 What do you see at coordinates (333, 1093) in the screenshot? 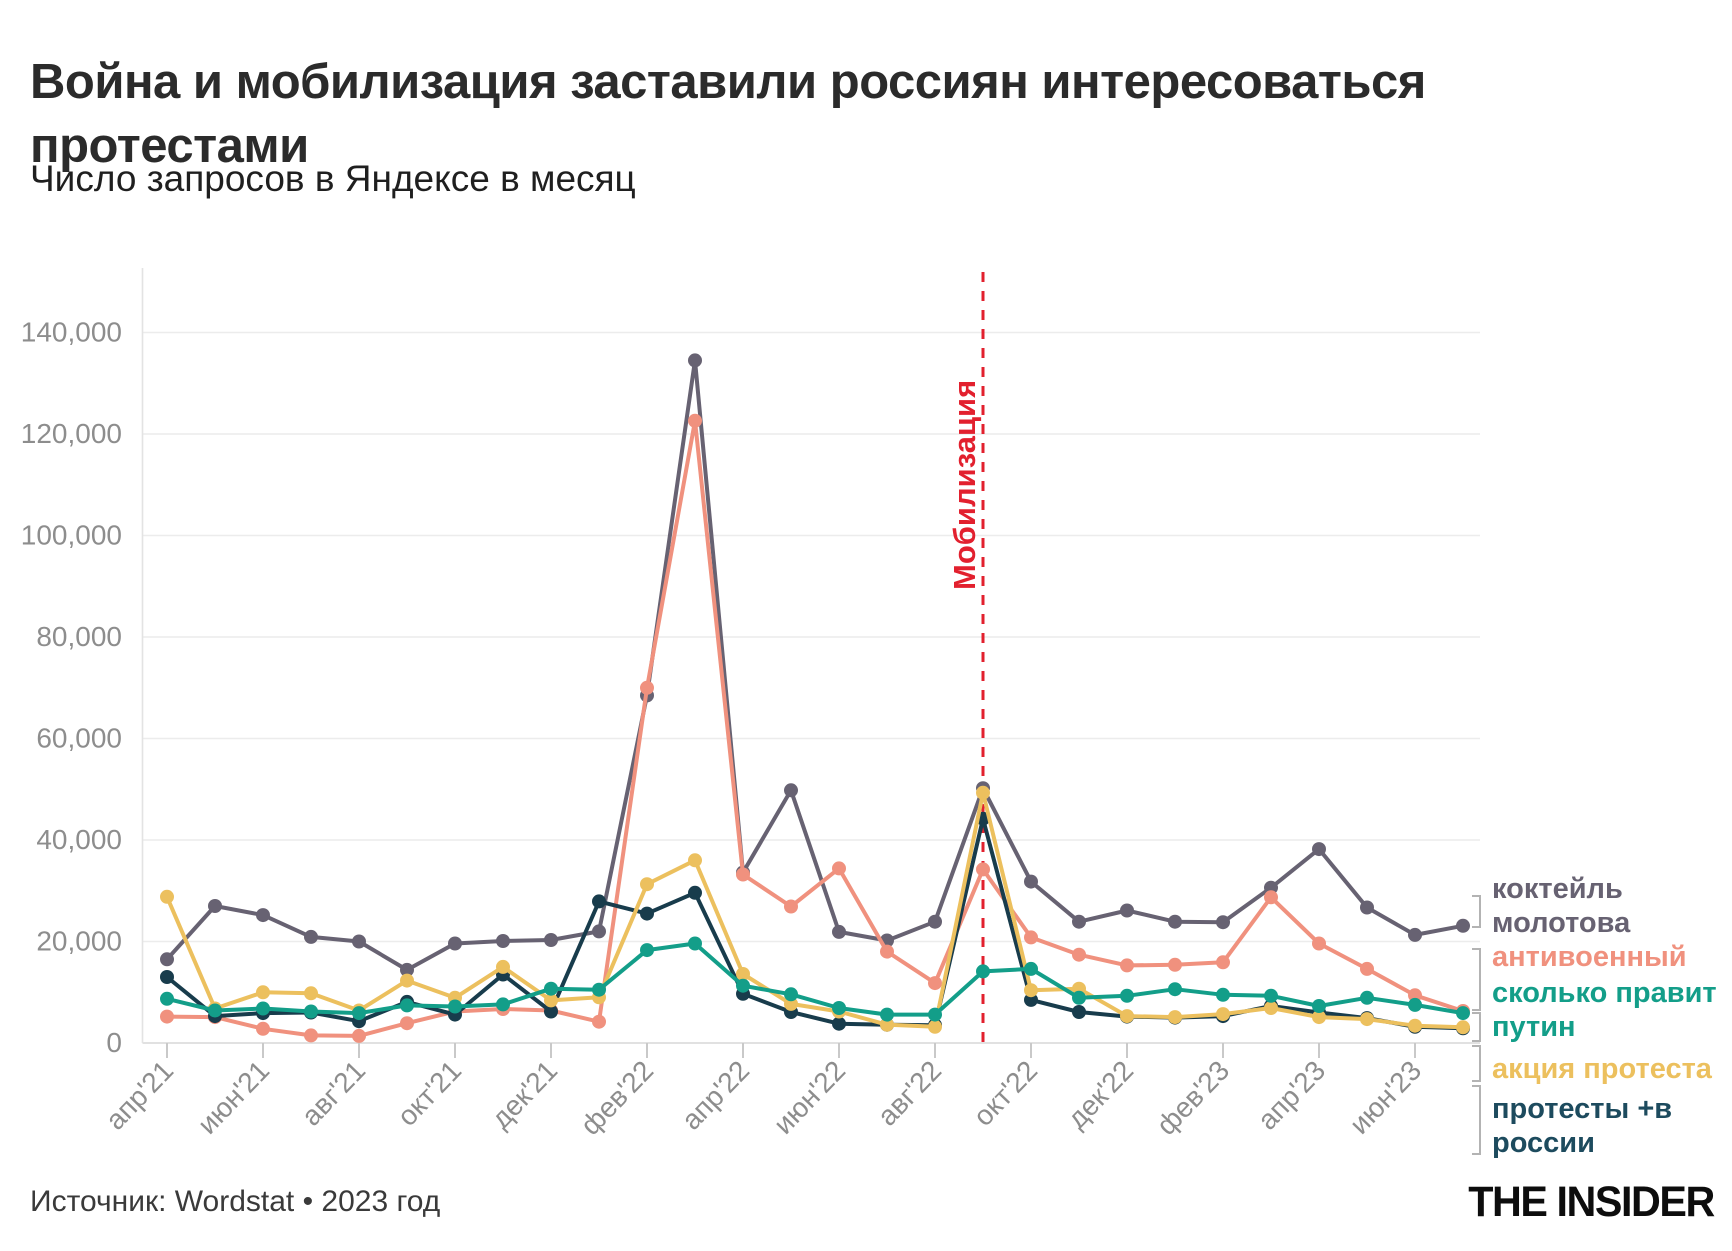
I see `x-tick-label: авг'21` at bounding box center [333, 1093].